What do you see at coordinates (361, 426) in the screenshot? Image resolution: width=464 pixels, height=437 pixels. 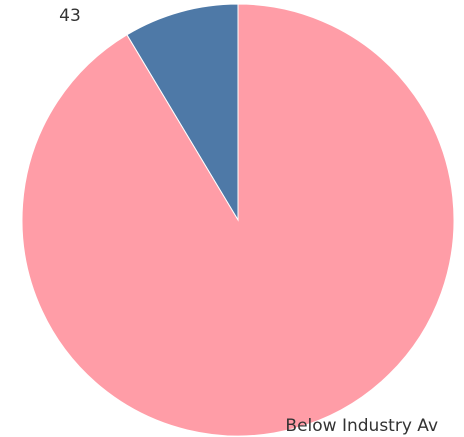 I see `slice-category-label-1: Below Industry Av` at bounding box center [361, 426].